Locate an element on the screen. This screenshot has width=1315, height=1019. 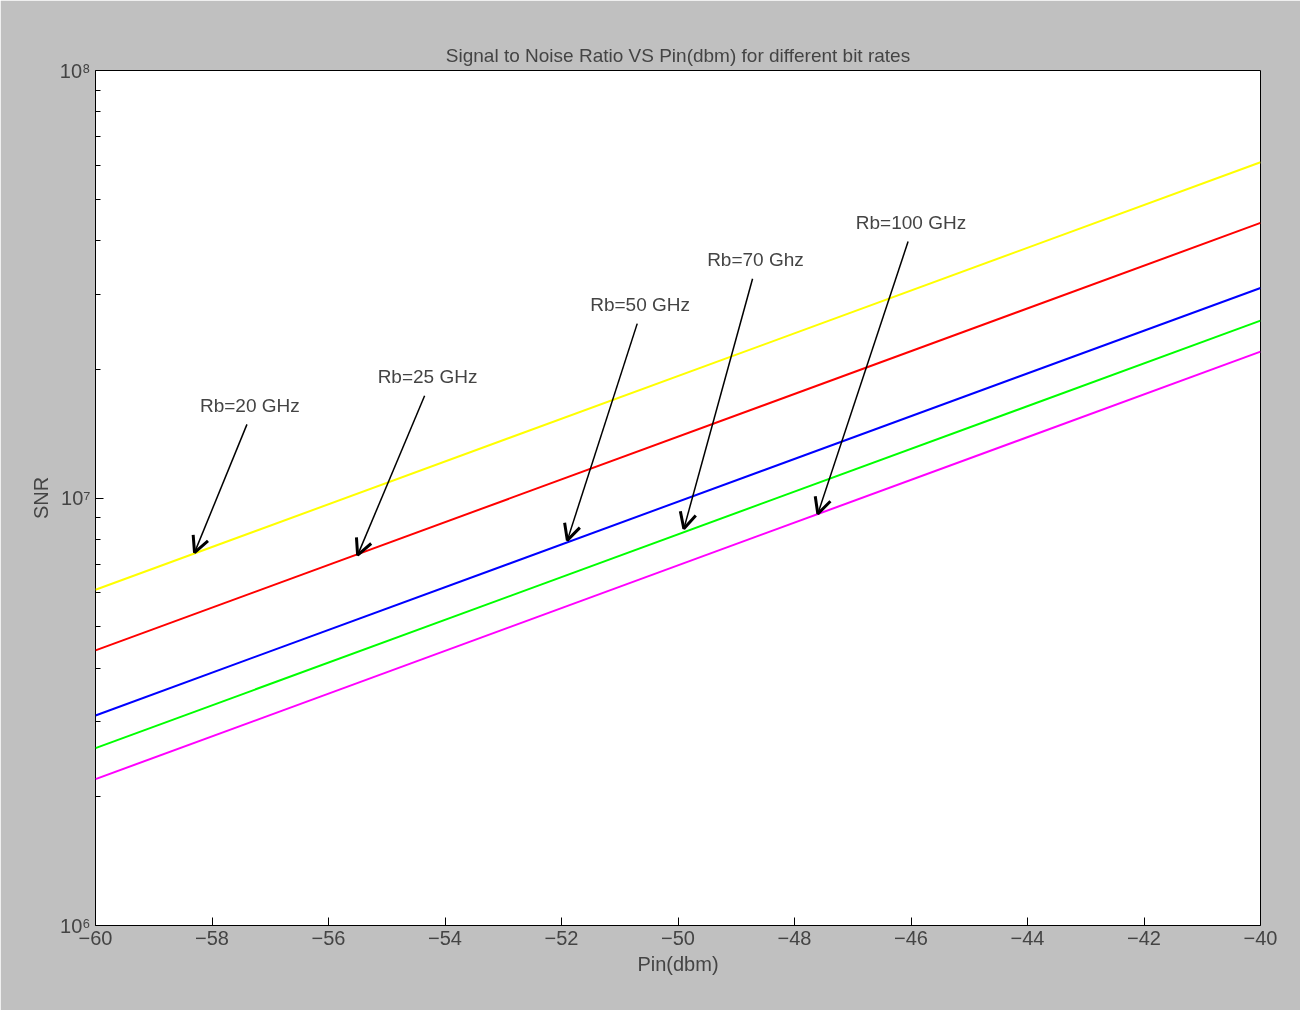
y-tick-label: 10⁷ is located at coordinates (76, 498).